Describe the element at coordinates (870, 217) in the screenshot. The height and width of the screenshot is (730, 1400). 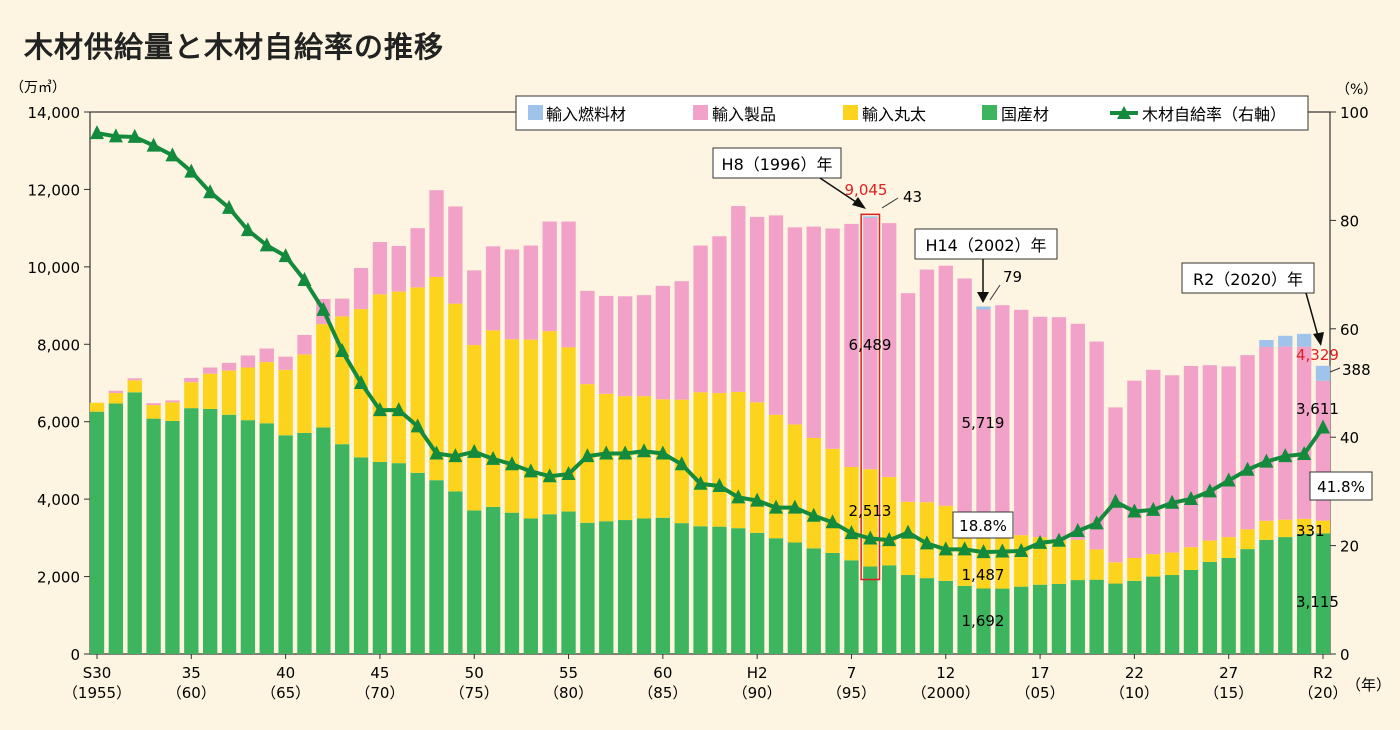
I see `bar-fuel` at that location.